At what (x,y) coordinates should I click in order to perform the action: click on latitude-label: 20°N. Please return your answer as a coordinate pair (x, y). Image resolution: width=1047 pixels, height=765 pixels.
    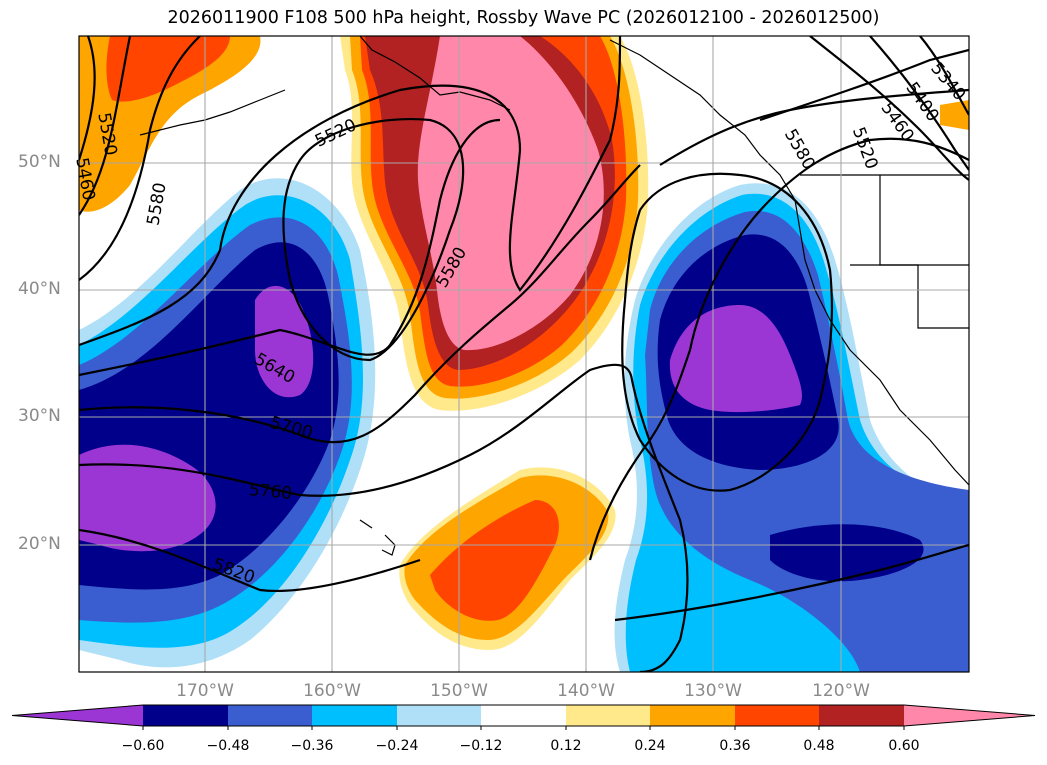
    Looking at the image, I should click on (39, 544).